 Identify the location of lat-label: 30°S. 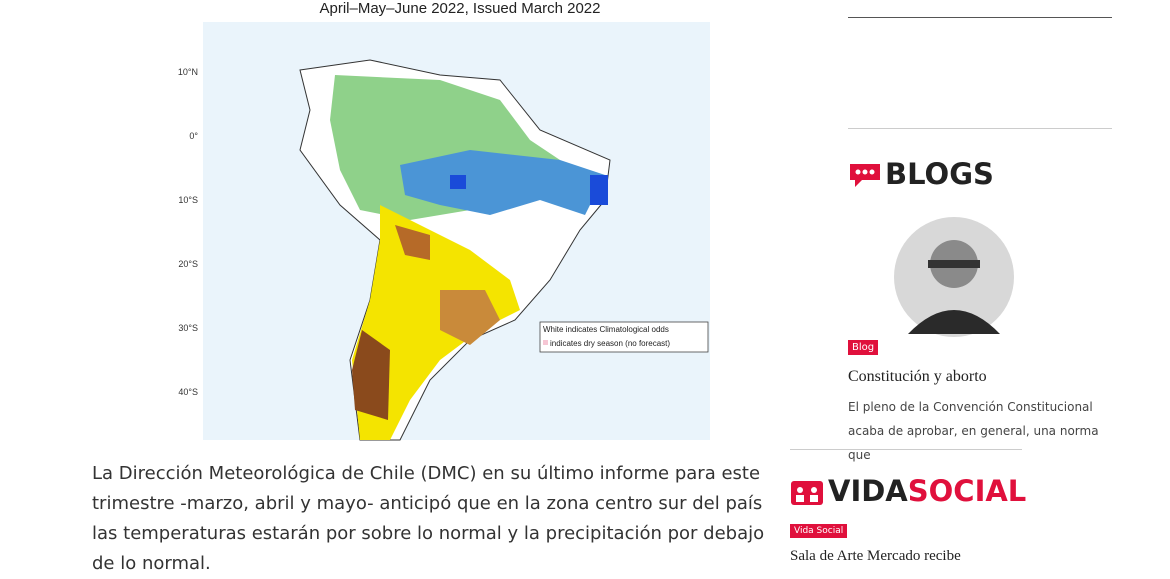
(188, 328).